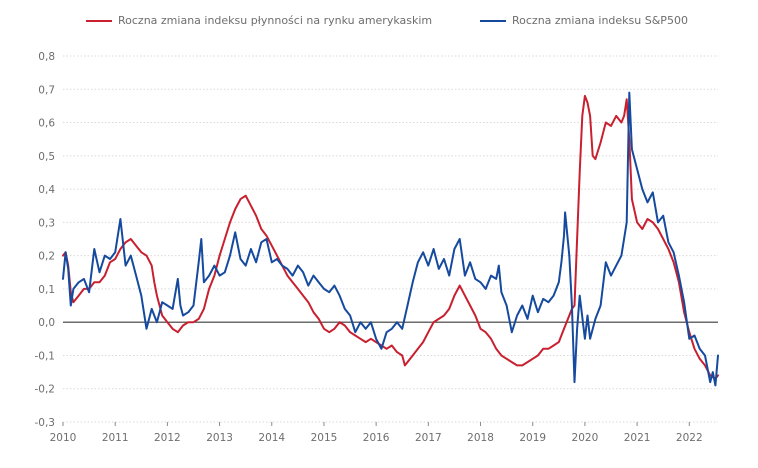 The width and height of the screenshot is (758, 468). I want to click on y-tick-label: 0,2, so click(46, 257).